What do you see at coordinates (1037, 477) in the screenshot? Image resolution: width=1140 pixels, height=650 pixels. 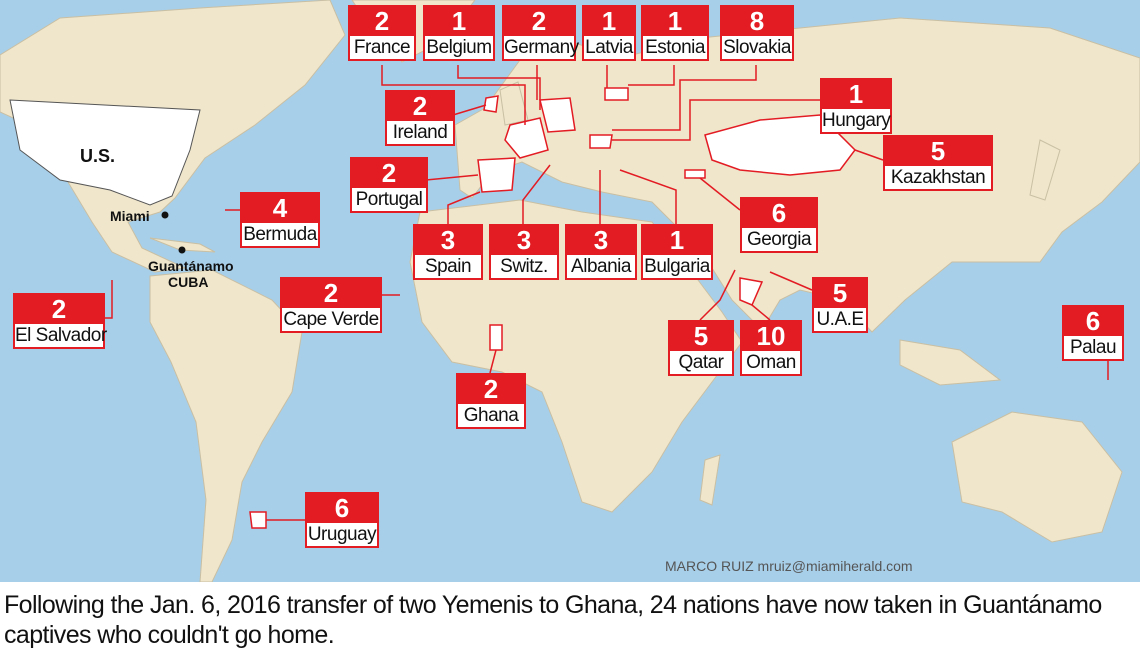 I see `australia` at bounding box center [1037, 477].